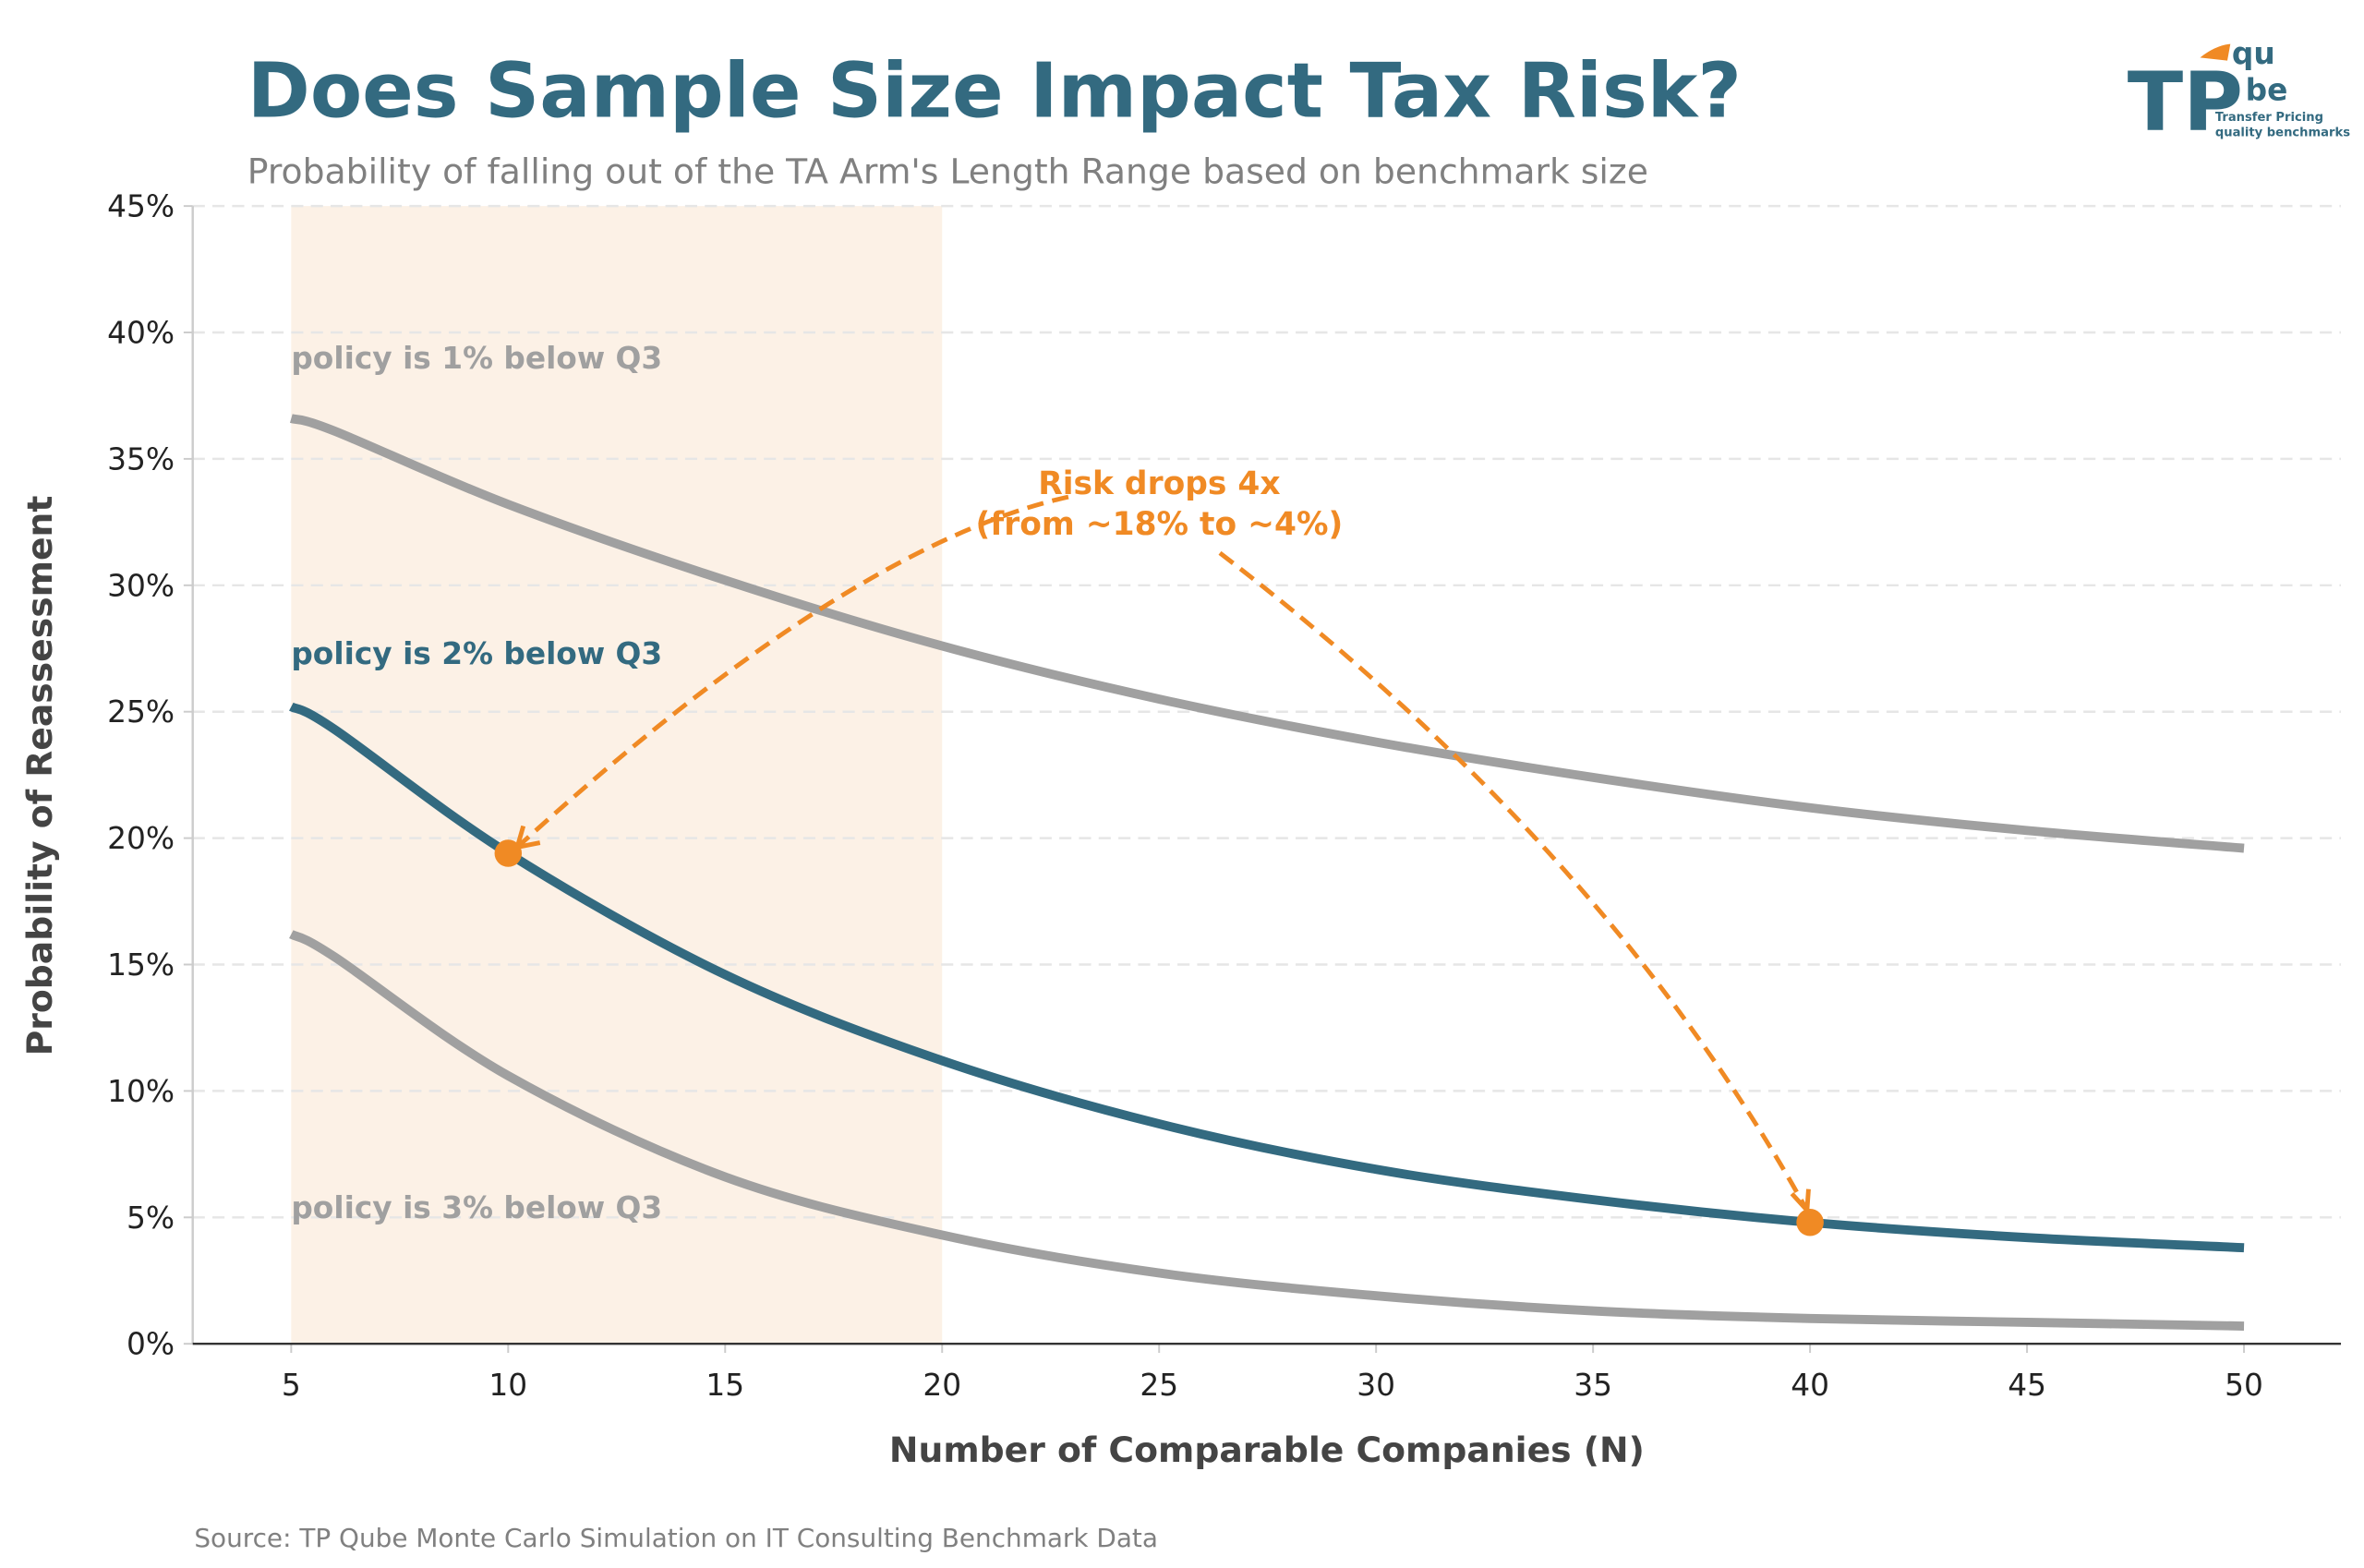  Describe the element at coordinates (792, 672) in the screenshot. I see `annotation-arrow-left` at that location.